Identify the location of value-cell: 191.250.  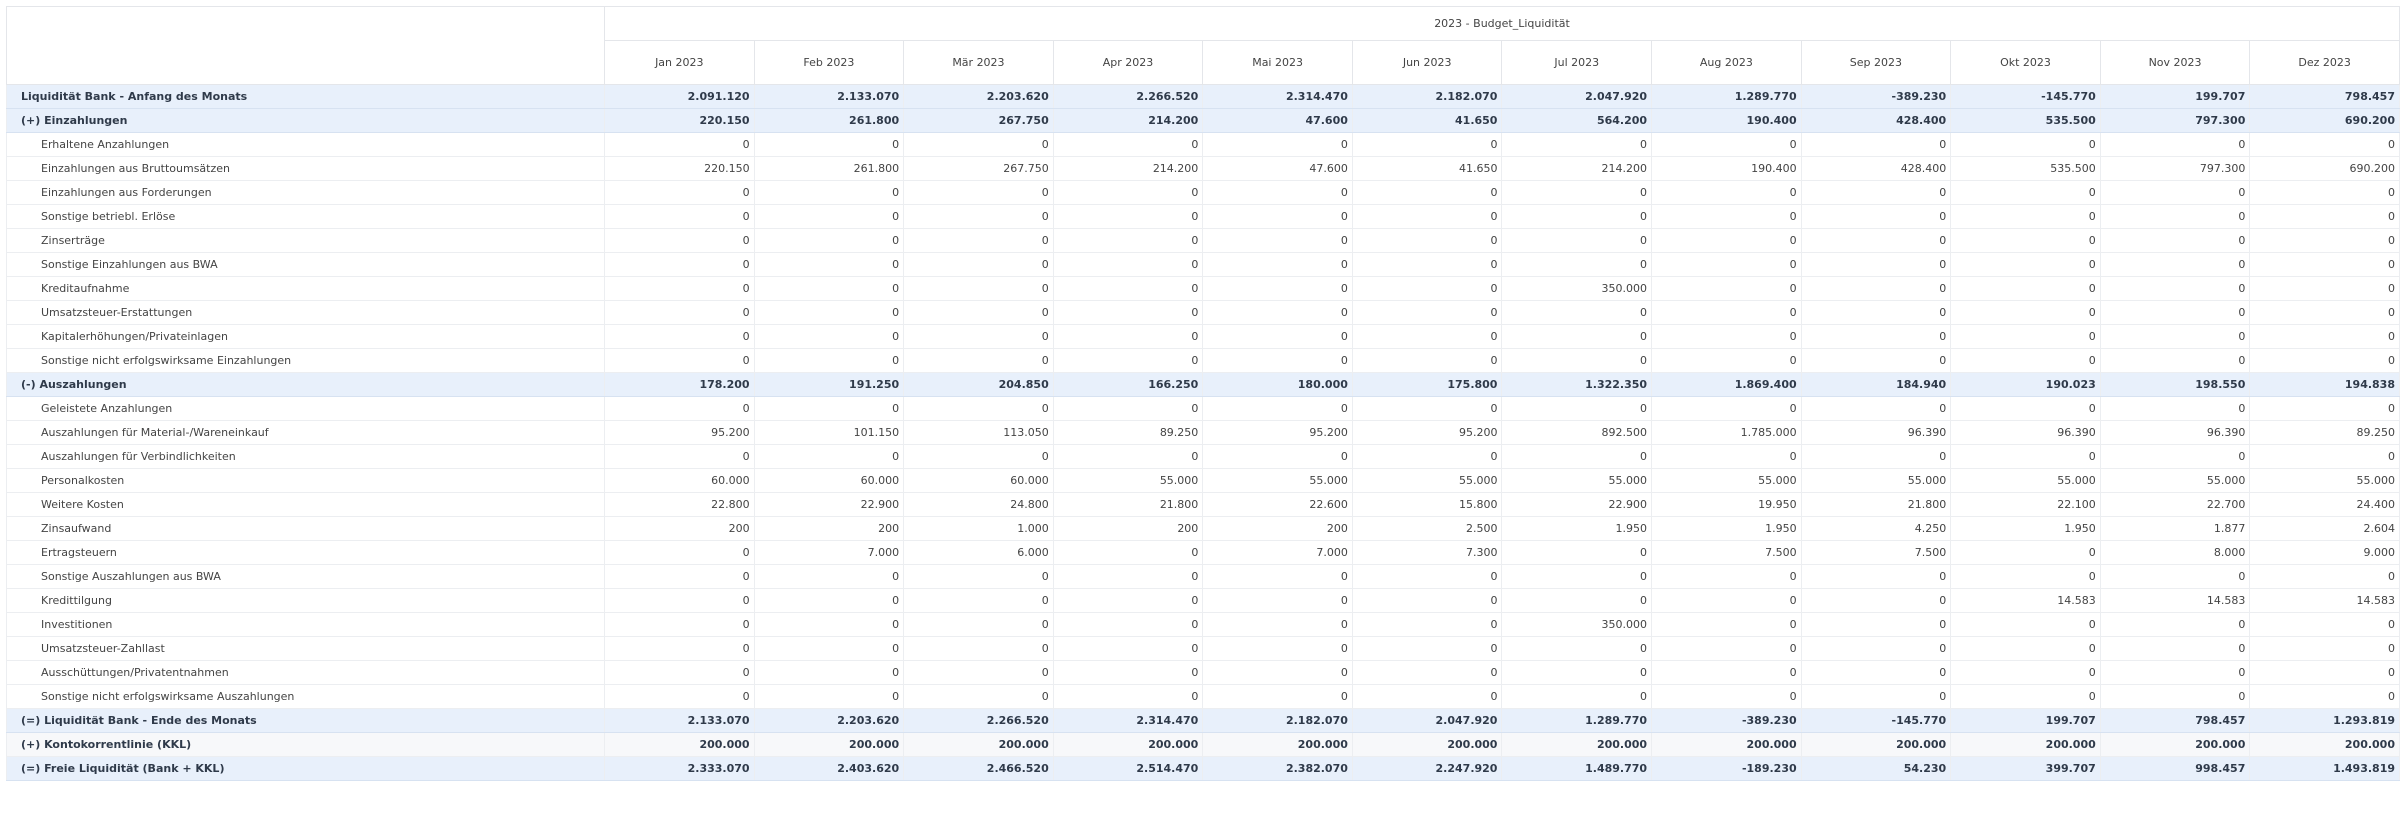
(829, 384).